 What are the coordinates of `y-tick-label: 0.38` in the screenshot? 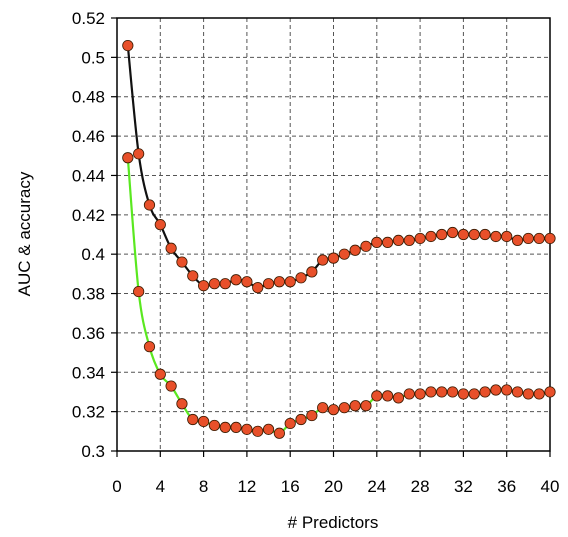 It's located at (88, 294).